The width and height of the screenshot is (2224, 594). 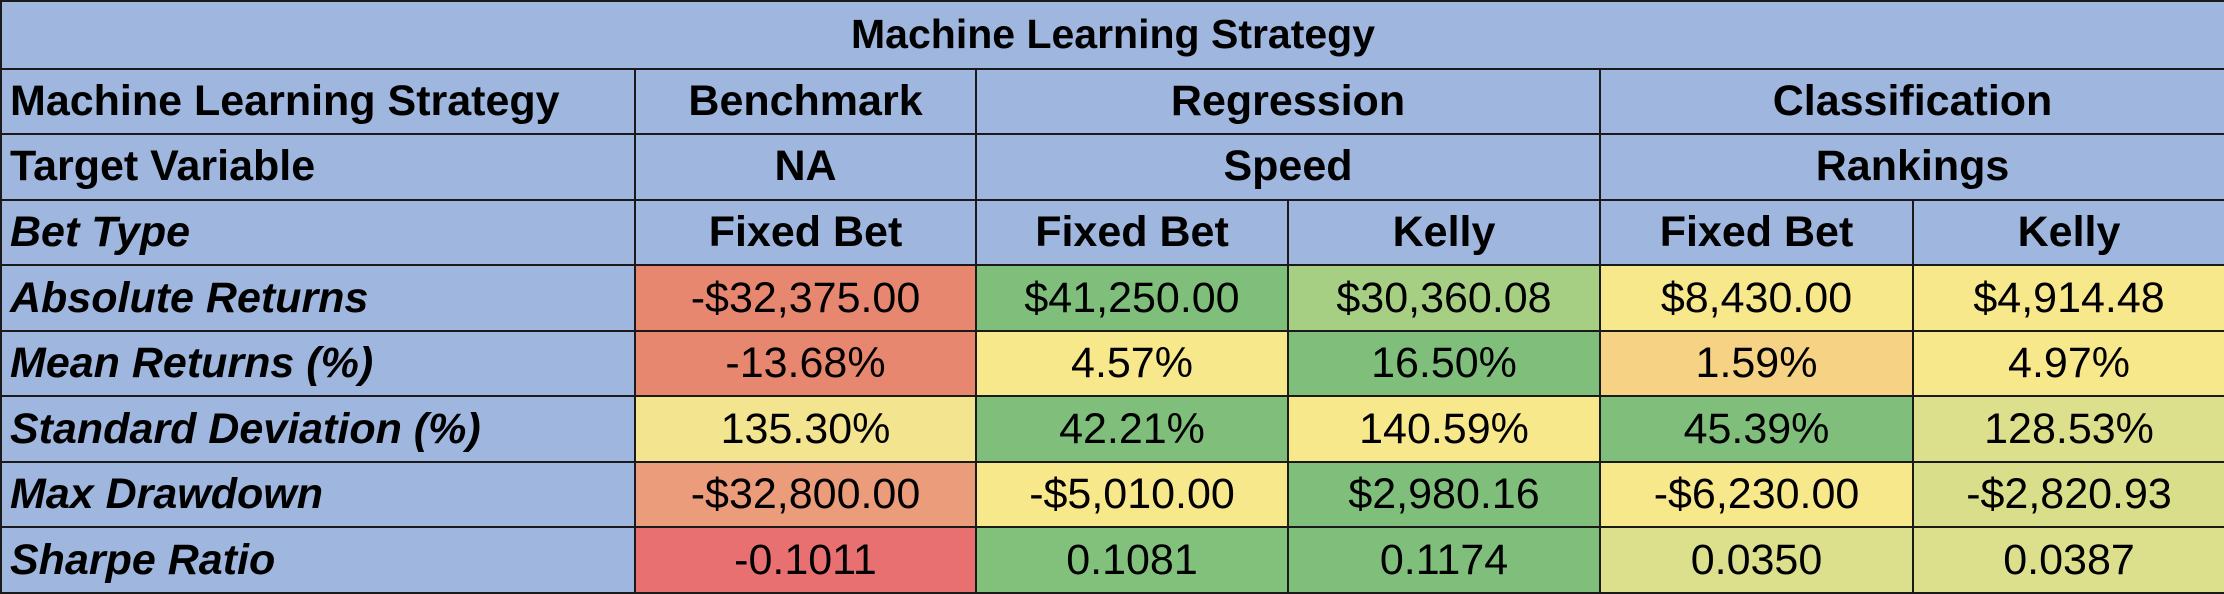 I want to click on header-cell: Rankings, so click(x=1911, y=167).